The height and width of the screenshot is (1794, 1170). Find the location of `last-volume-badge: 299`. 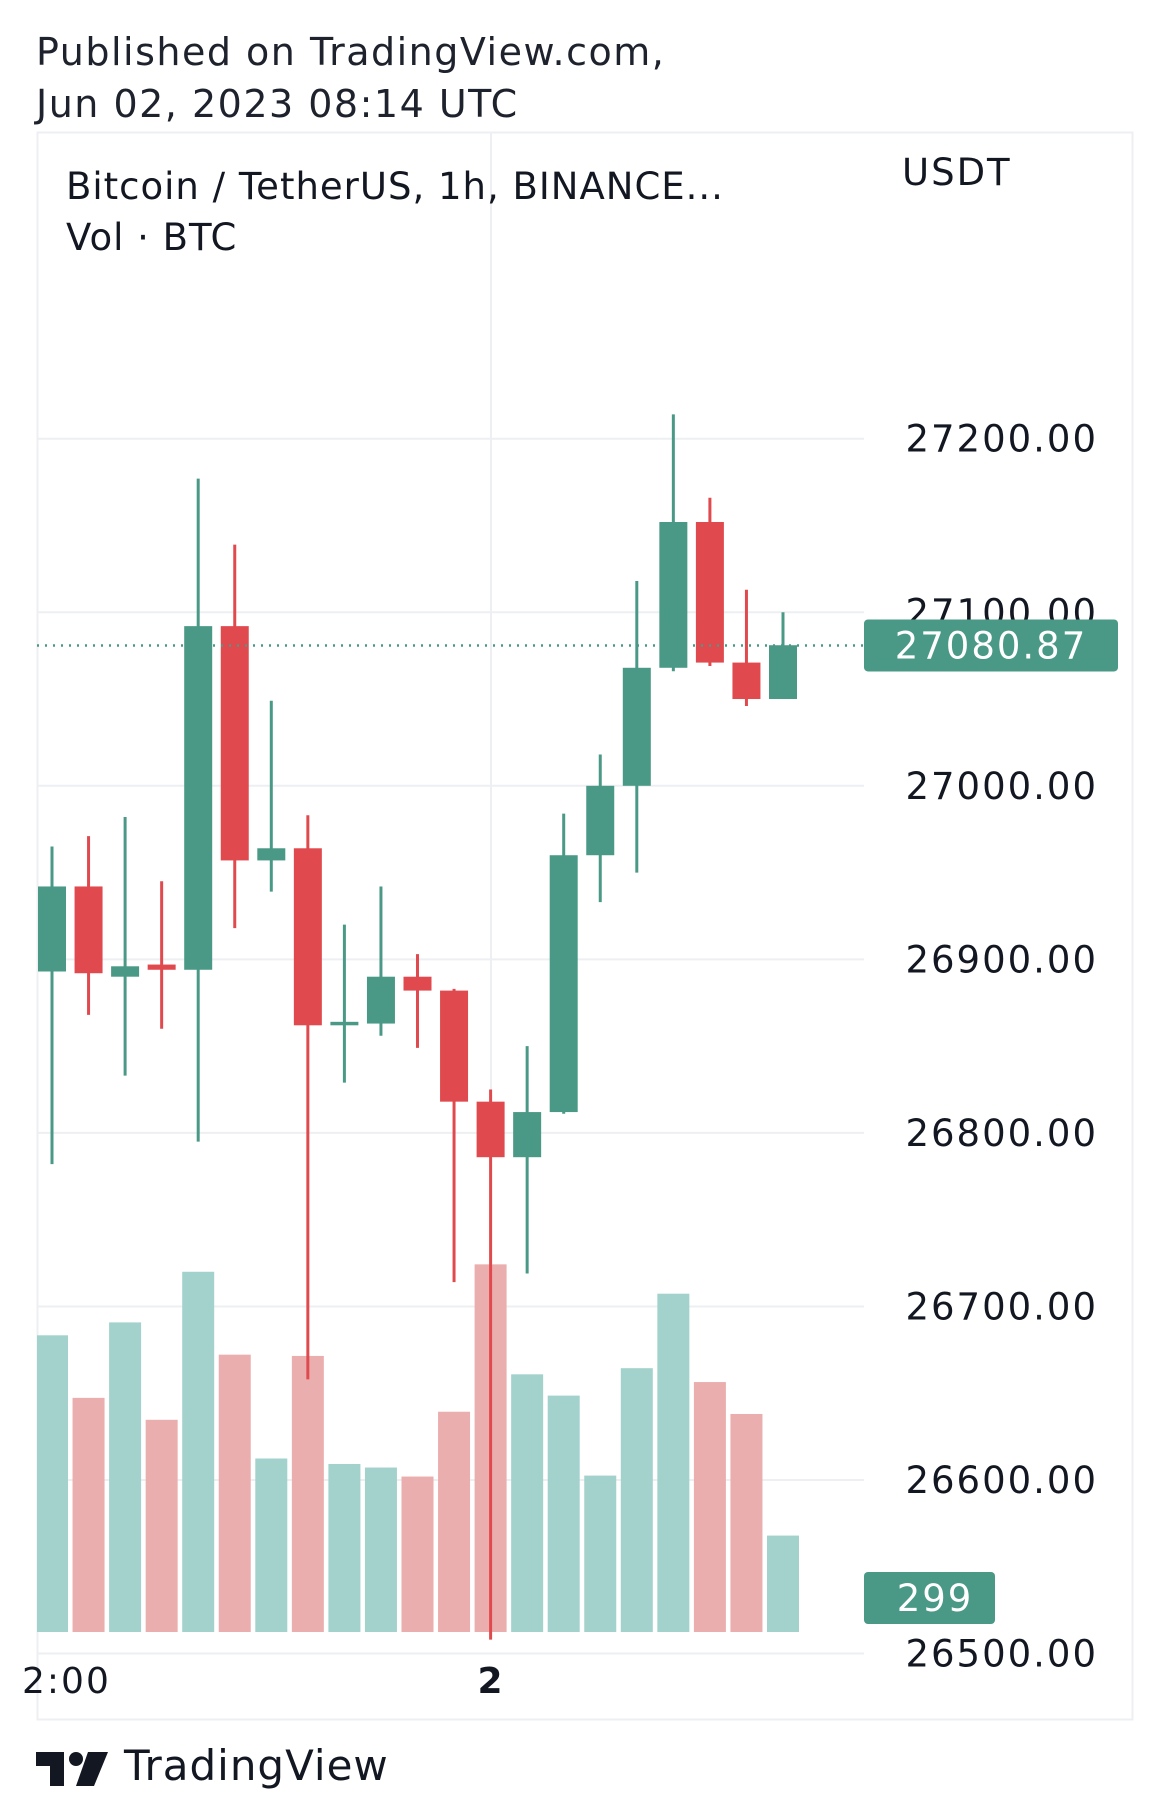

last-volume-badge: 299 is located at coordinates (929, 1598).